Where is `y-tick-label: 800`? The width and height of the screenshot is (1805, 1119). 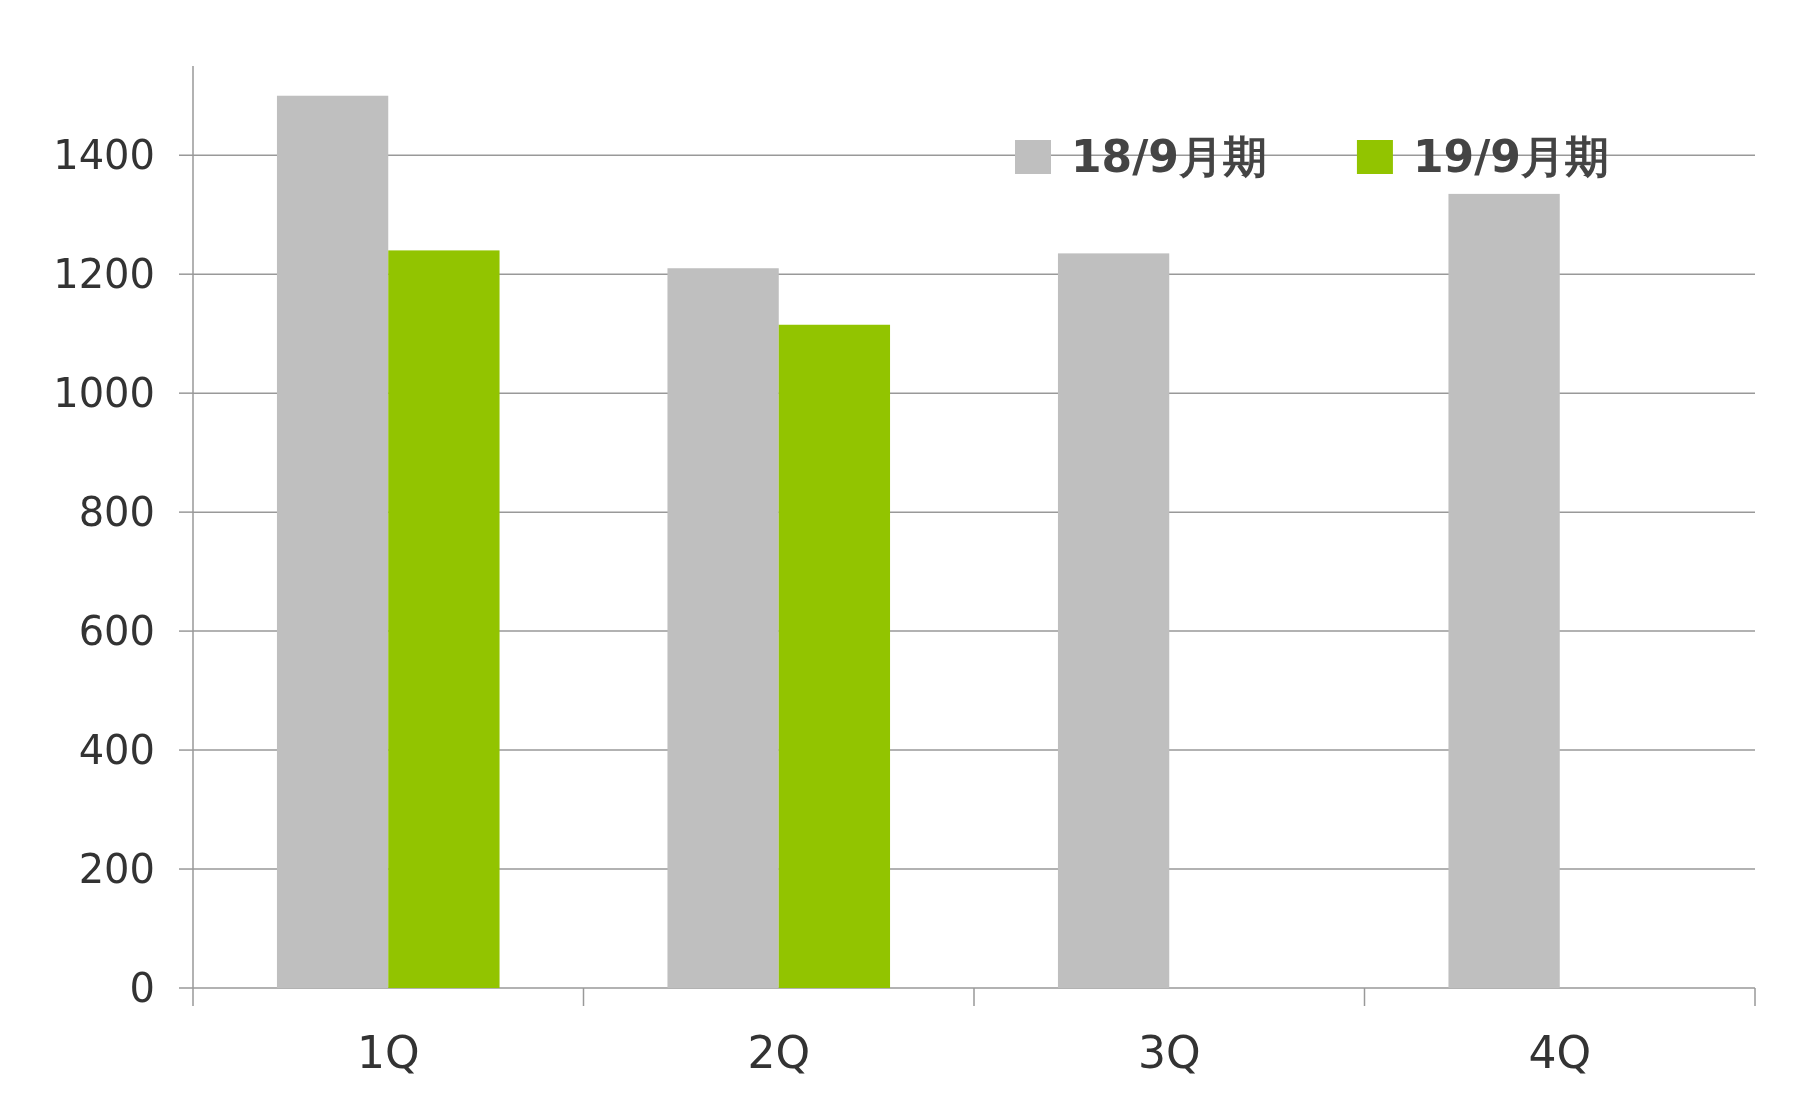 y-tick-label: 800 is located at coordinates (116, 512).